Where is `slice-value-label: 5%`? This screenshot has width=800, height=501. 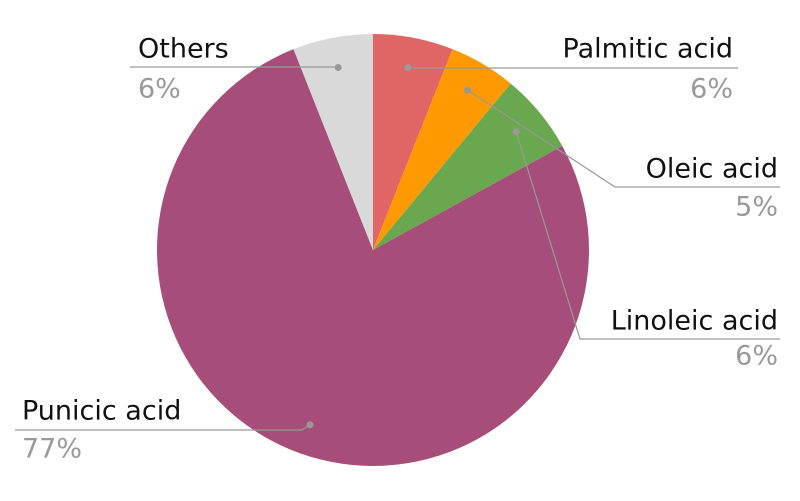
slice-value-label: 5% is located at coordinates (756, 207).